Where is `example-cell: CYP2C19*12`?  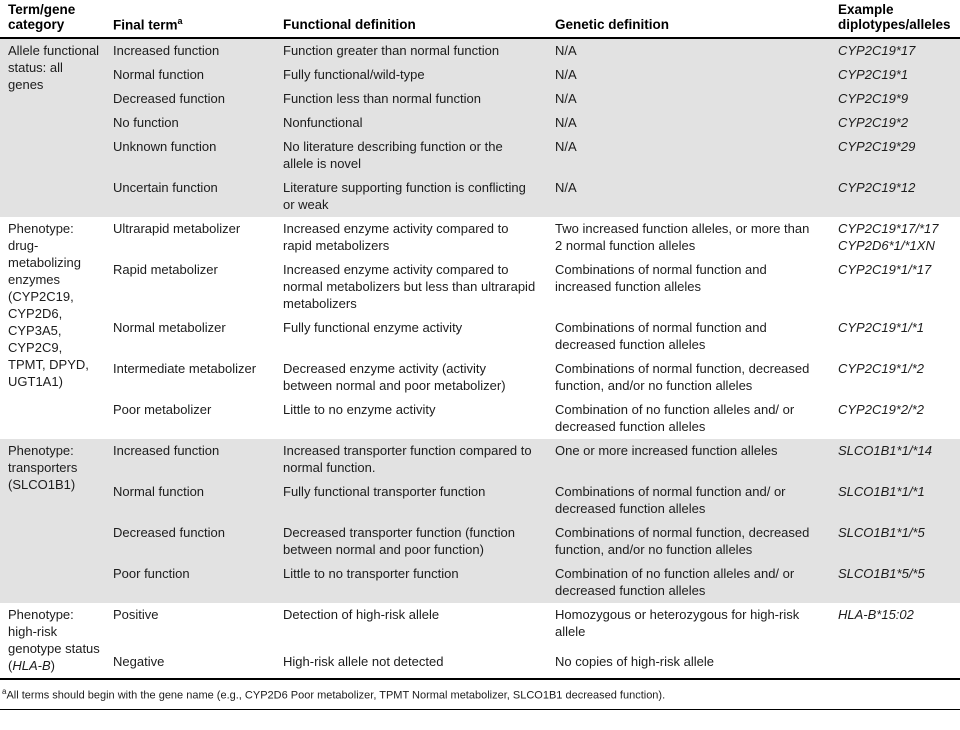
example-cell: CYP2C19*12 is located at coordinates (877, 187).